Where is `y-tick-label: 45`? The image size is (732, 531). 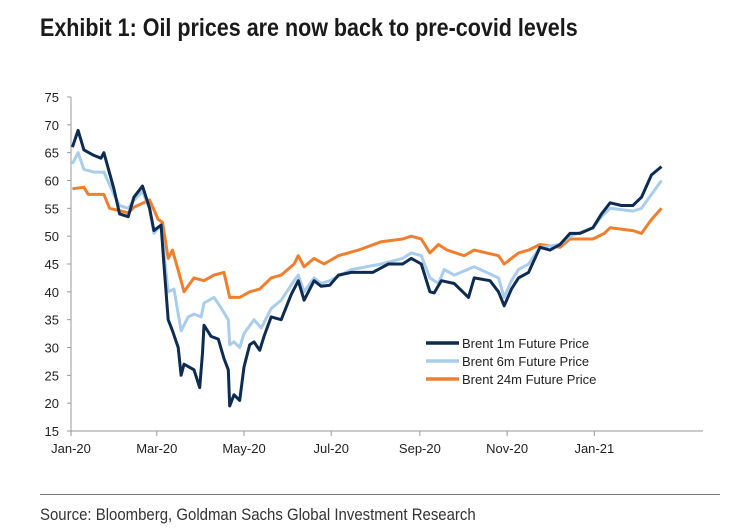
y-tick-label: 45 is located at coordinates (52, 264).